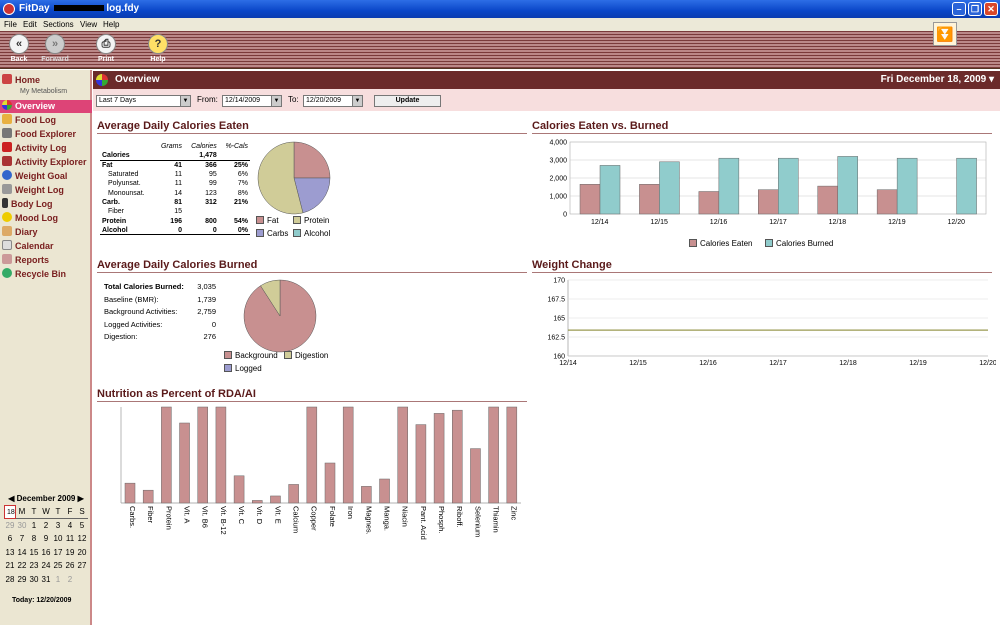  What do you see at coordinates (10, 552) in the screenshot?
I see `calendar-day: 13` at bounding box center [10, 552].